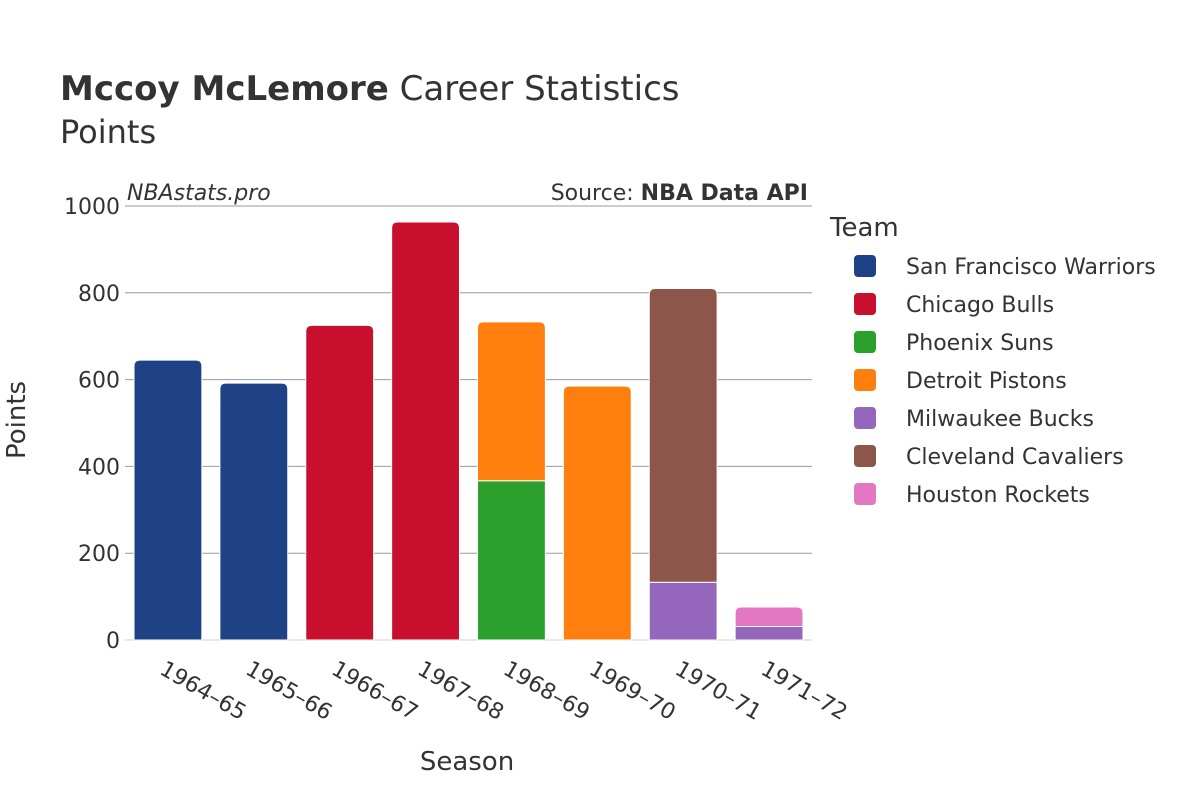 The height and width of the screenshot is (800, 1200). I want to click on source-credit: Source: NBA Data API, so click(679, 193).